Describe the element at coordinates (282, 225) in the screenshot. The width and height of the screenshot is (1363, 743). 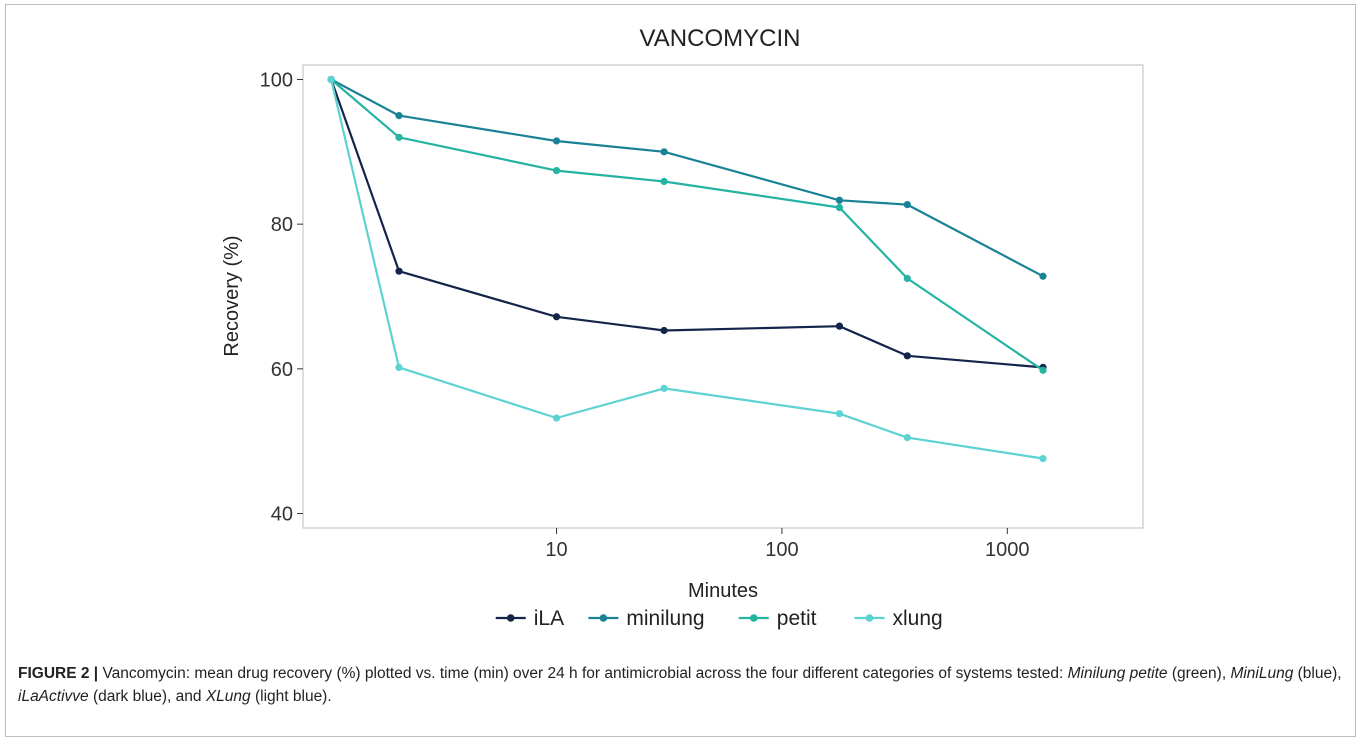
I see `y-tick-label: 80` at that location.